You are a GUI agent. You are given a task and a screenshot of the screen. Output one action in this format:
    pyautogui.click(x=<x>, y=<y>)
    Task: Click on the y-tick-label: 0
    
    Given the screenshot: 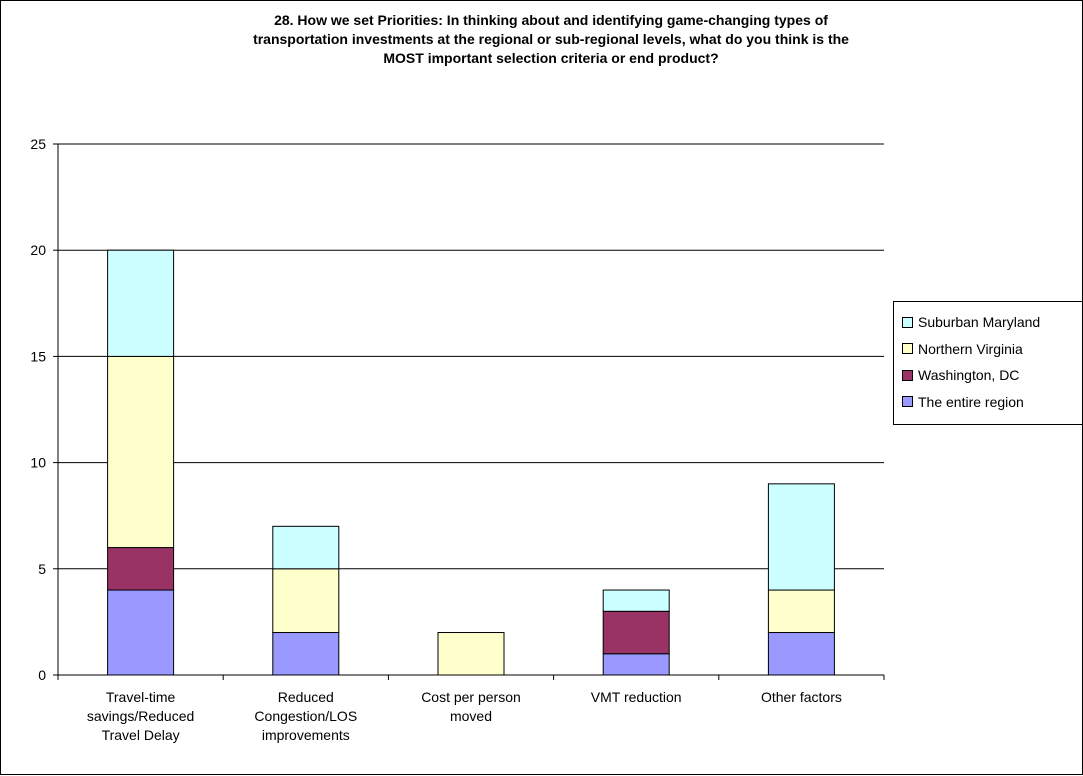 What is the action you would take?
    pyautogui.click(x=42, y=675)
    